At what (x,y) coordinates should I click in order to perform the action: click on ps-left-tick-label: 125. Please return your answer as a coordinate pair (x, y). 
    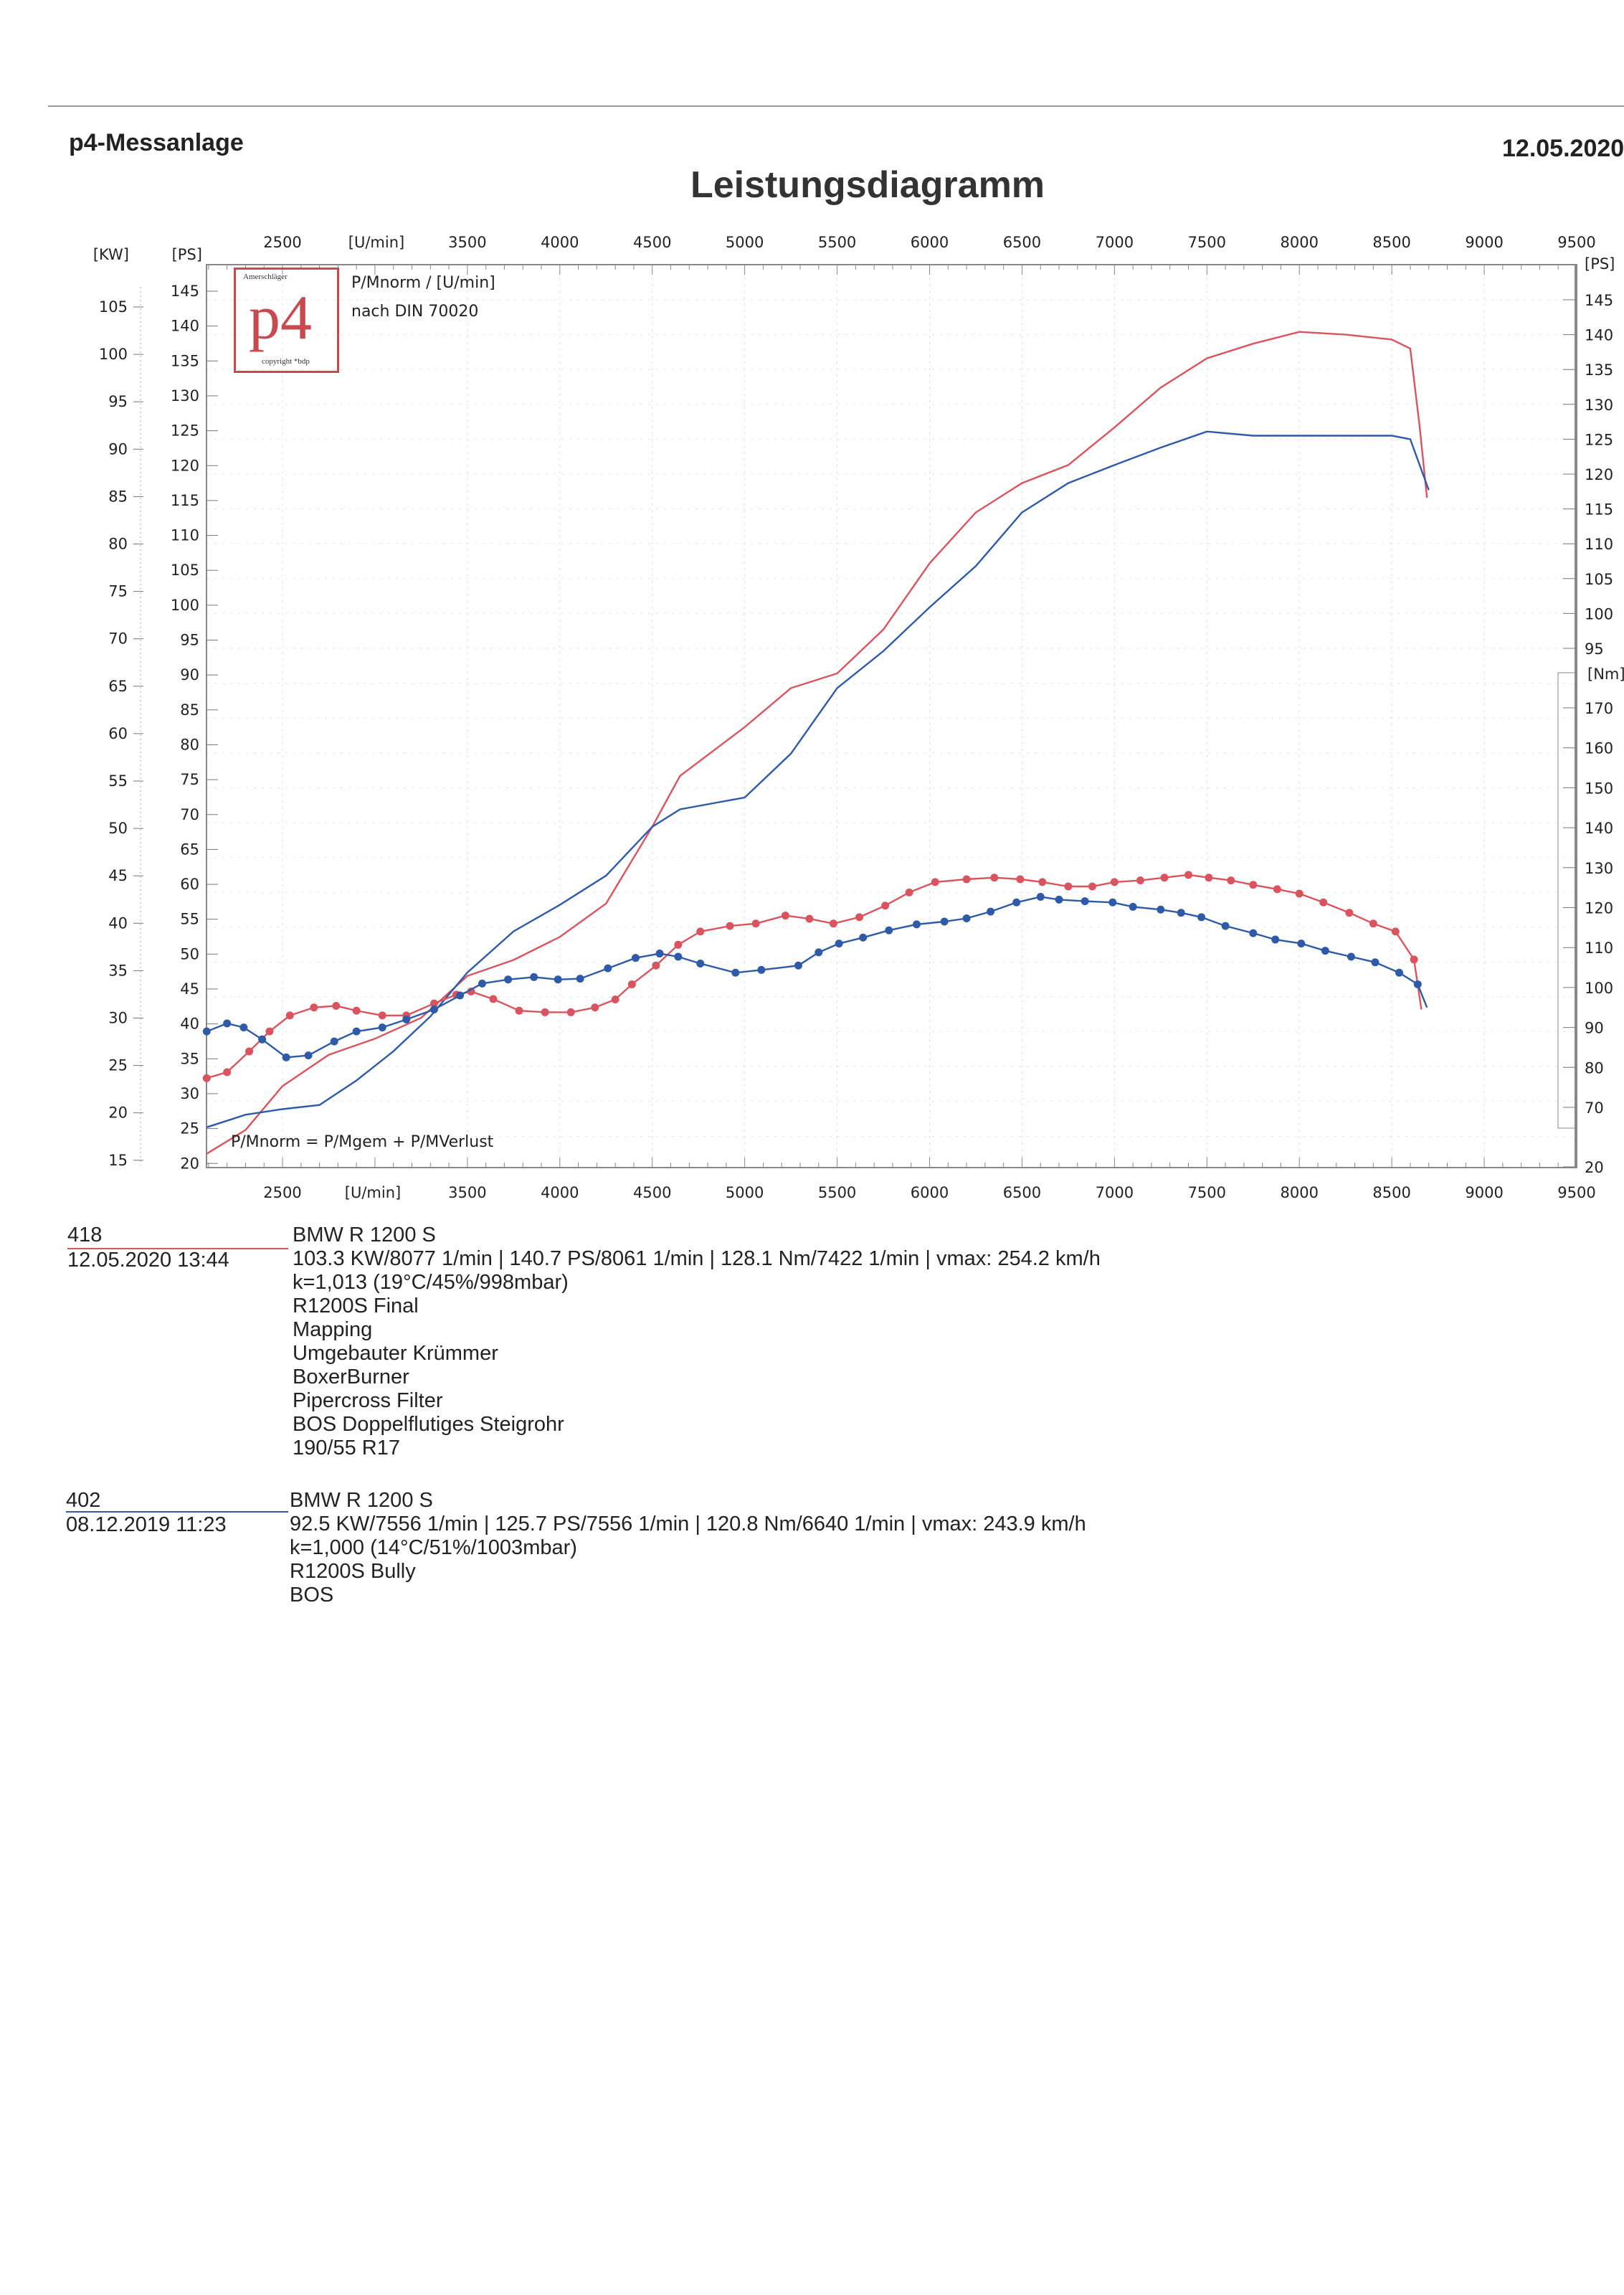
    Looking at the image, I should click on (185, 431).